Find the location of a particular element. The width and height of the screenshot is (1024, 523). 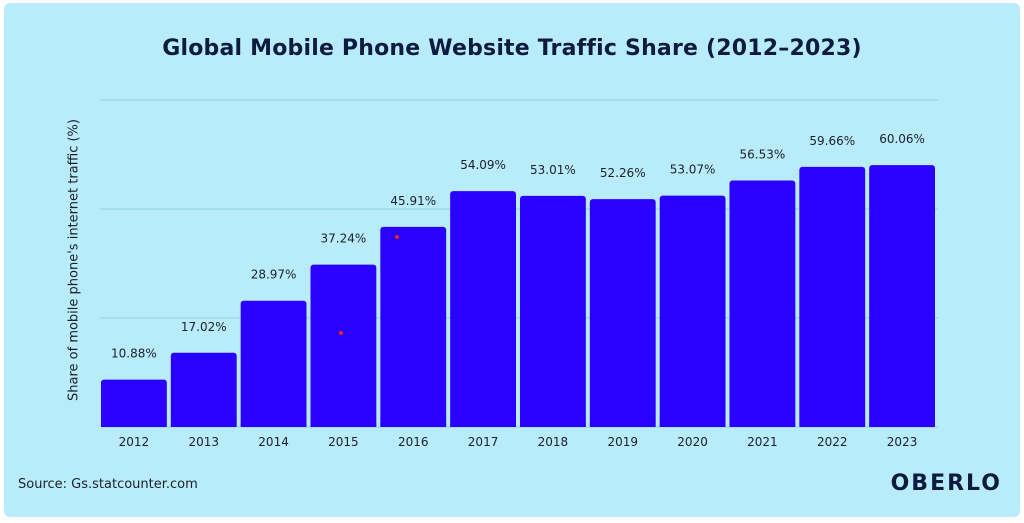

bar-base-2020 is located at coordinates (692, 425).